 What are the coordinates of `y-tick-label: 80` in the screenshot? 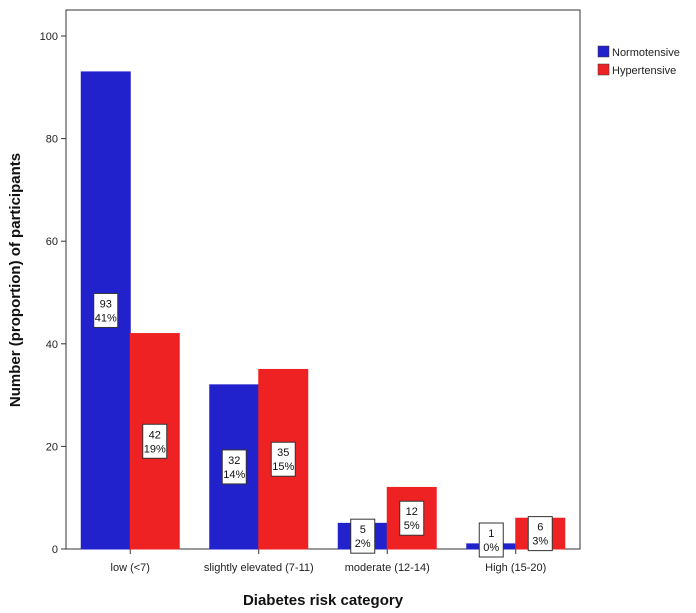 It's located at (52, 140).